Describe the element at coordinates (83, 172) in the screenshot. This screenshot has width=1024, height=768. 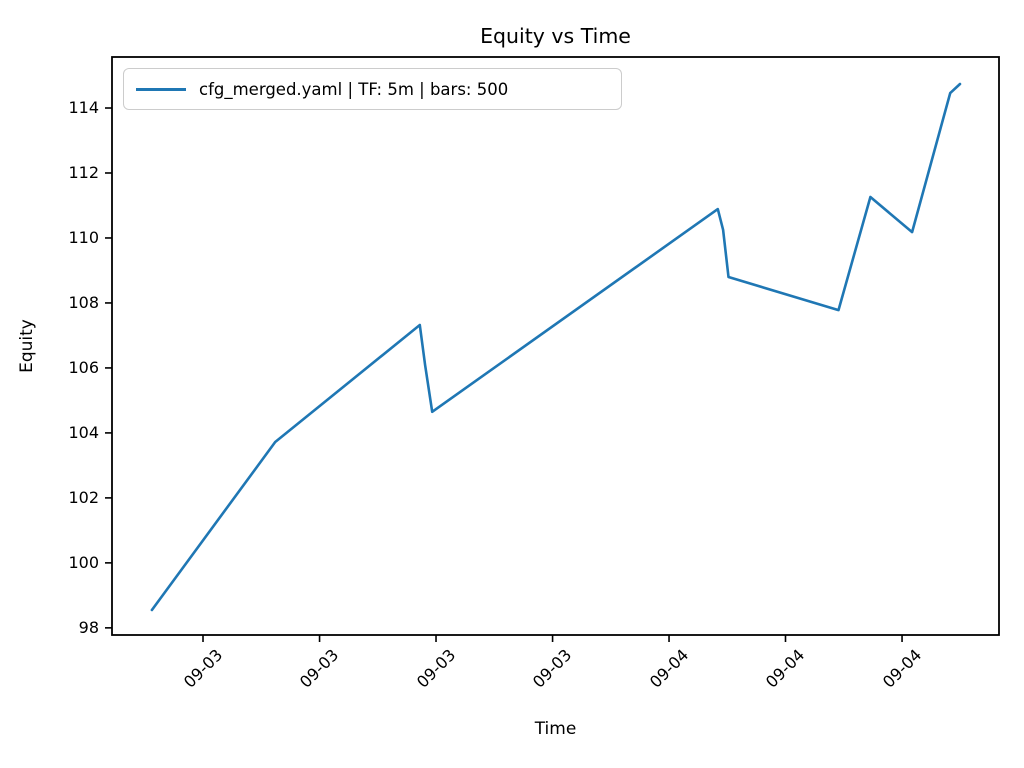
I see `y-tick-label: 112` at that location.